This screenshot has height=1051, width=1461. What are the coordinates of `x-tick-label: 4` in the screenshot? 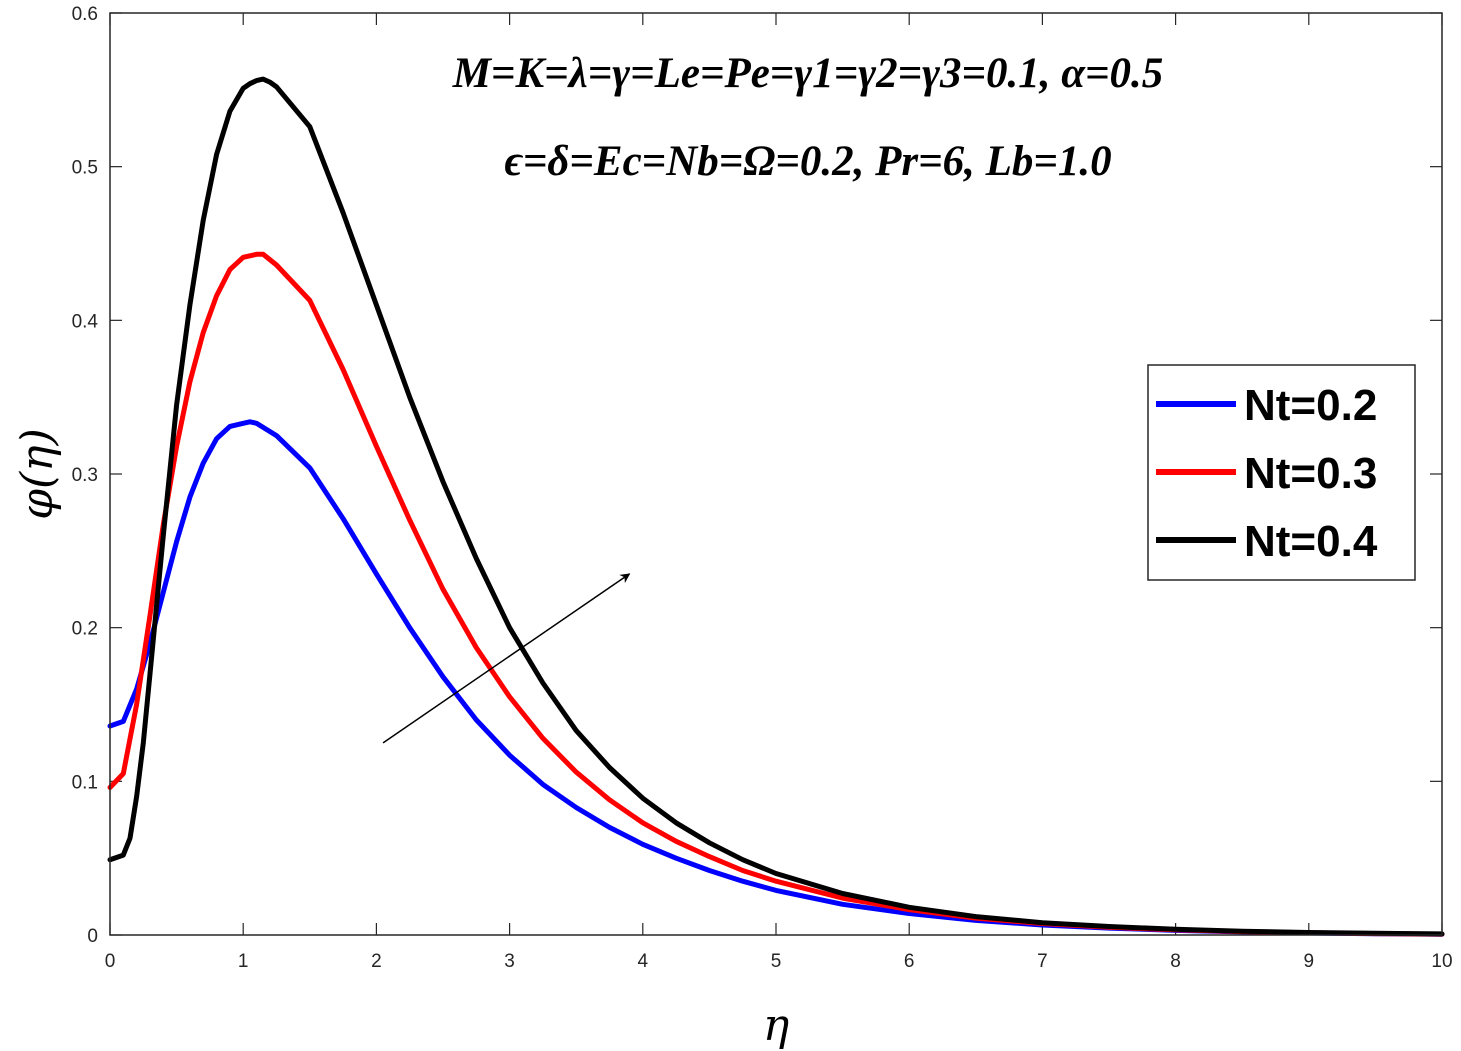 It's located at (643, 961).